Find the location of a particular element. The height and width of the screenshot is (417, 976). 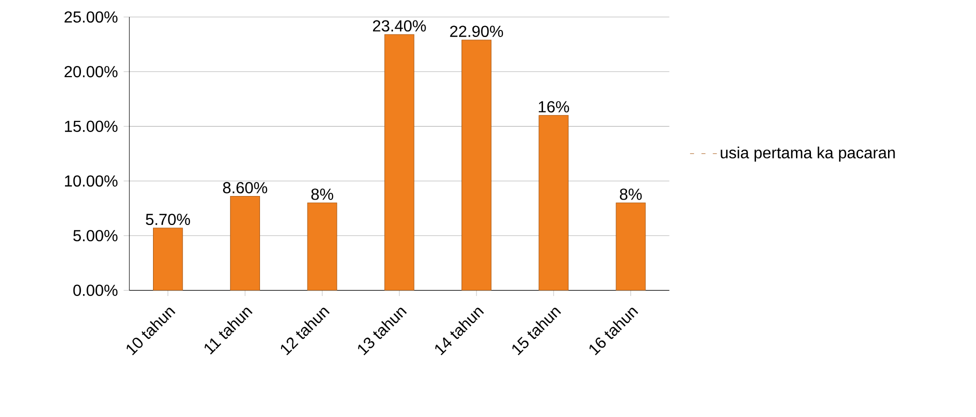

legend-label: usia pertama ka pacaran is located at coordinates (807, 154).